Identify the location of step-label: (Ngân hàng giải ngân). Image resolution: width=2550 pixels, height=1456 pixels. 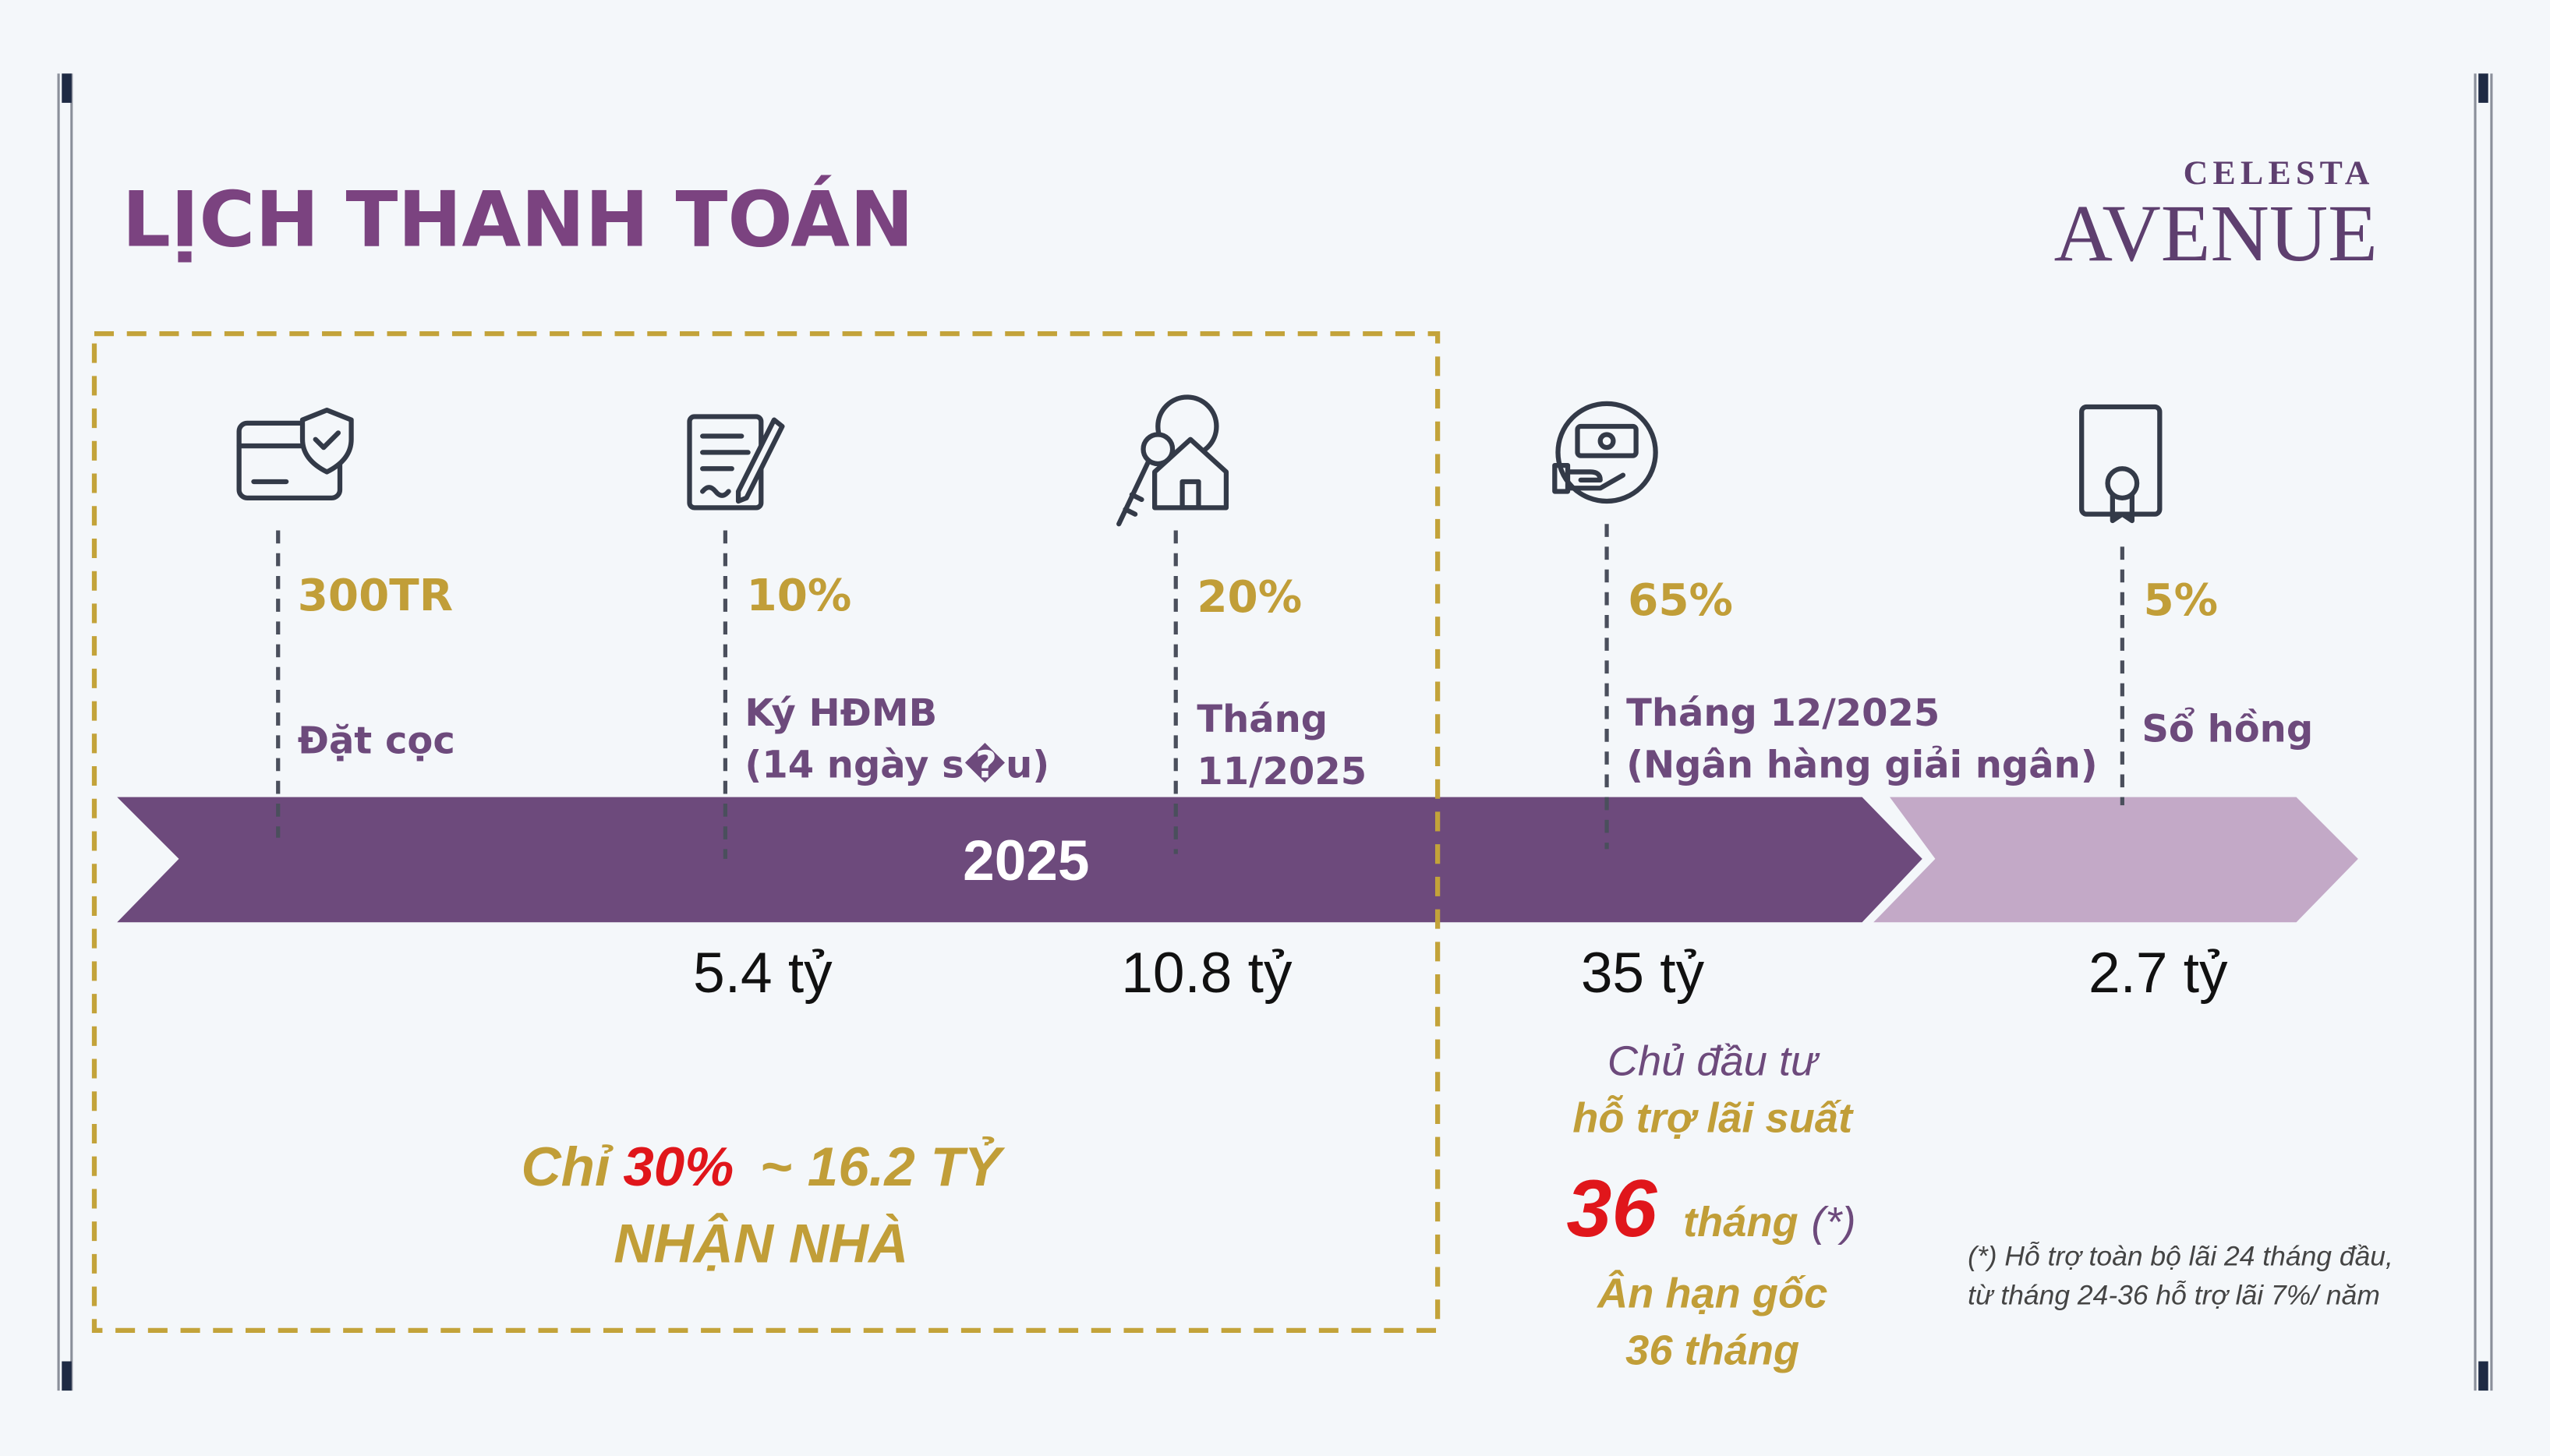
(1862, 766).